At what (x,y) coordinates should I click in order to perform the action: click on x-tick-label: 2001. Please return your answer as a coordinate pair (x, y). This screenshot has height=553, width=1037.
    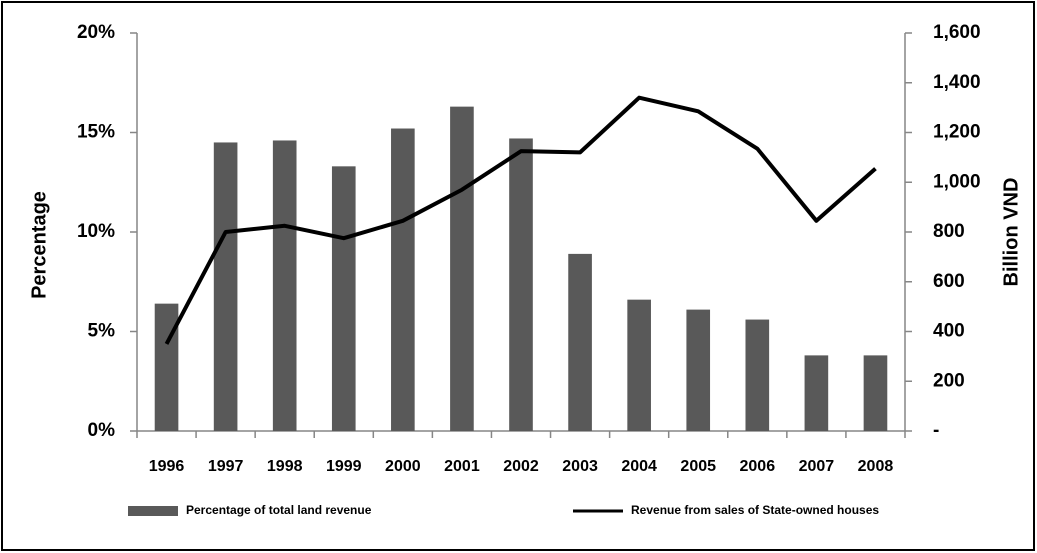
    Looking at the image, I should click on (462, 466).